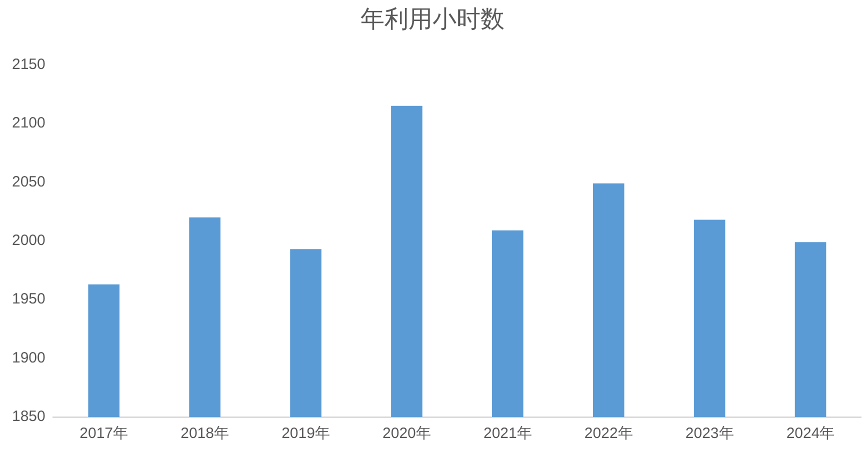  What do you see at coordinates (29, 181) in the screenshot?
I see `y-tick-label: 2050` at bounding box center [29, 181].